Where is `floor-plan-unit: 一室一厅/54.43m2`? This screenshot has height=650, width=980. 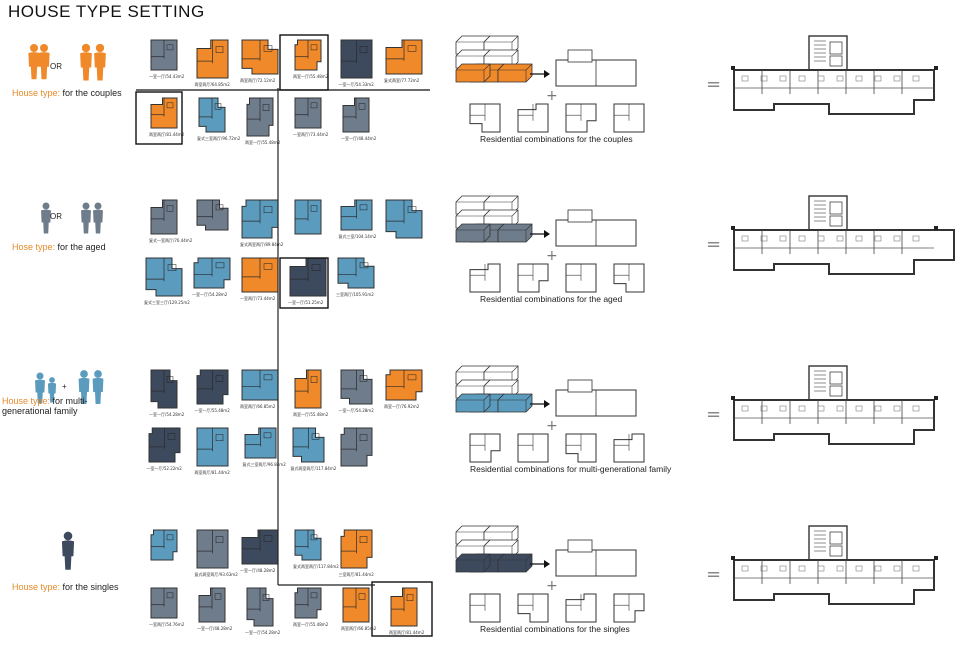 floor-plan-unit: 一室一厅/54.43m2 is located at coordinates (166, 58).